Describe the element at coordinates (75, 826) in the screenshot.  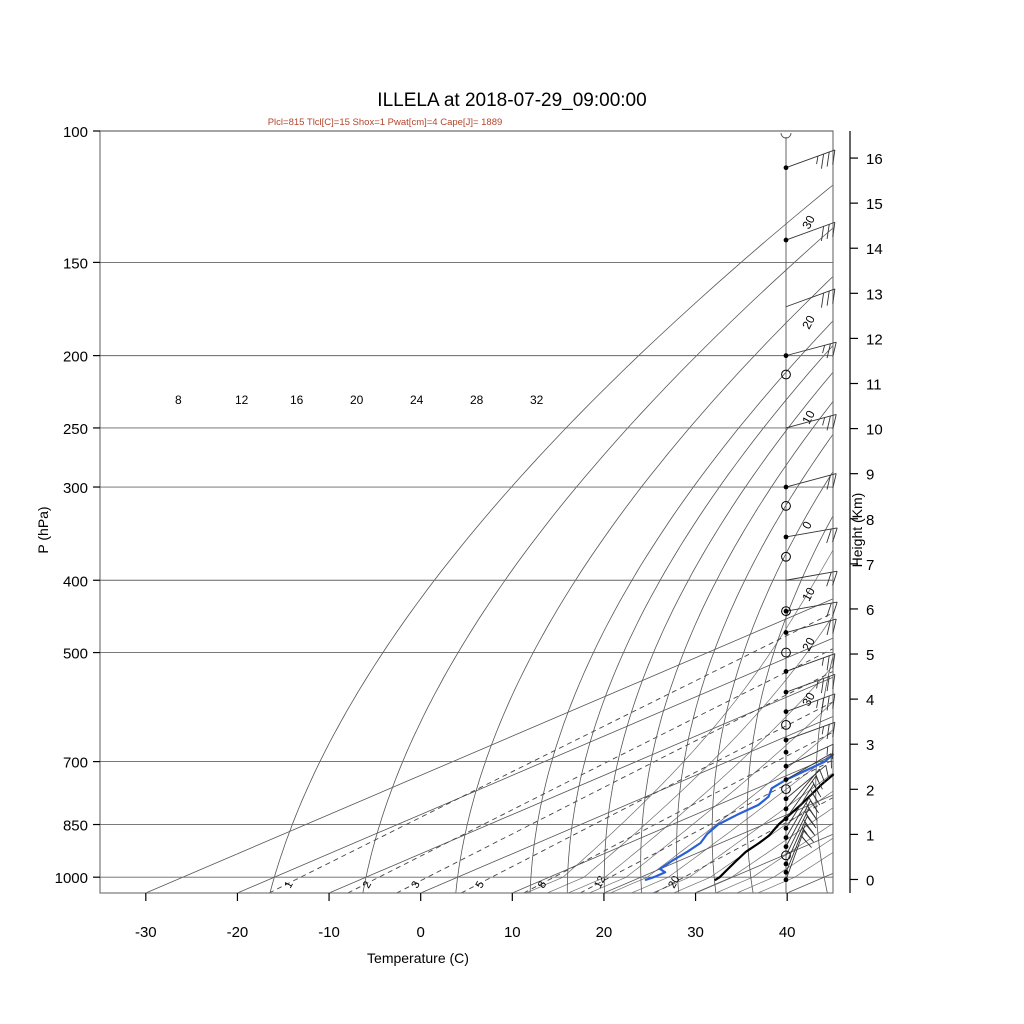
I see `pressure-tick-label: 850` at that location.